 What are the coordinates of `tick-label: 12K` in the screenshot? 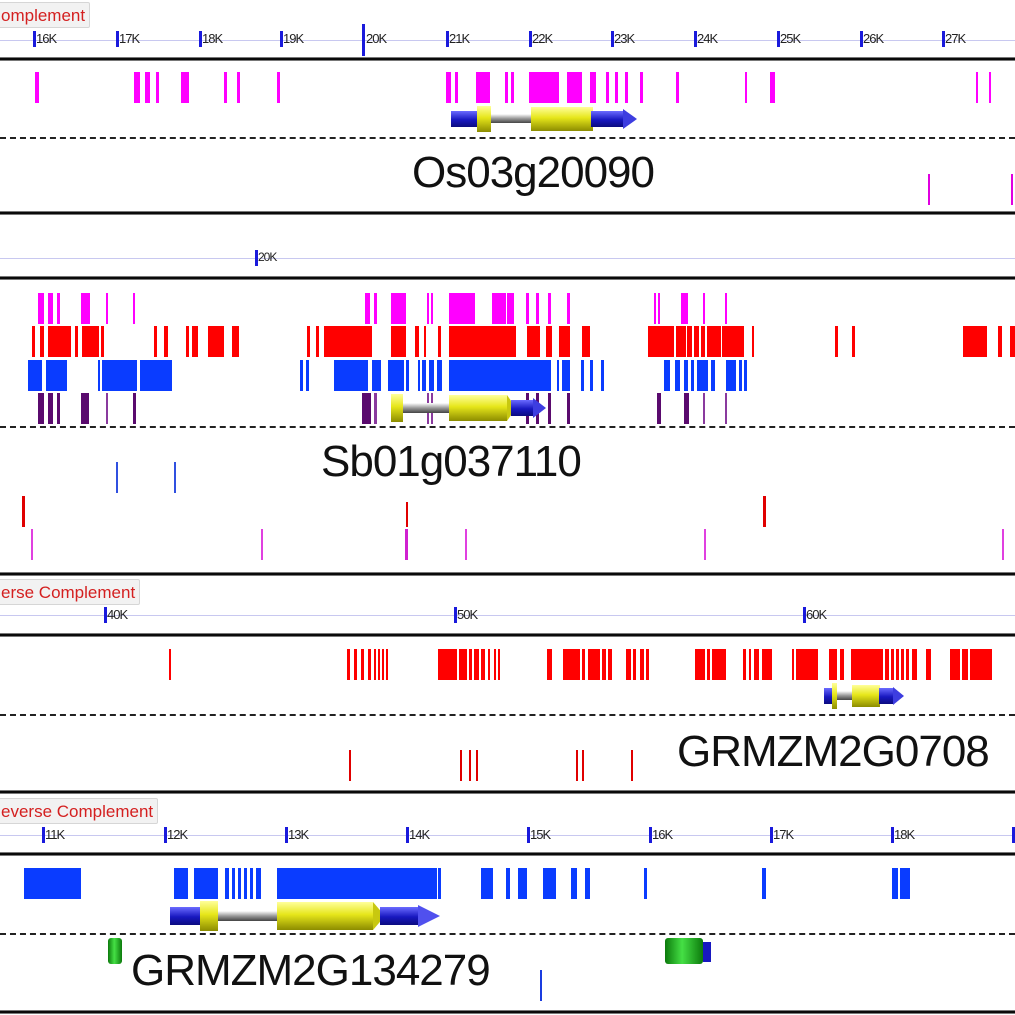 It's located at (177, 834).